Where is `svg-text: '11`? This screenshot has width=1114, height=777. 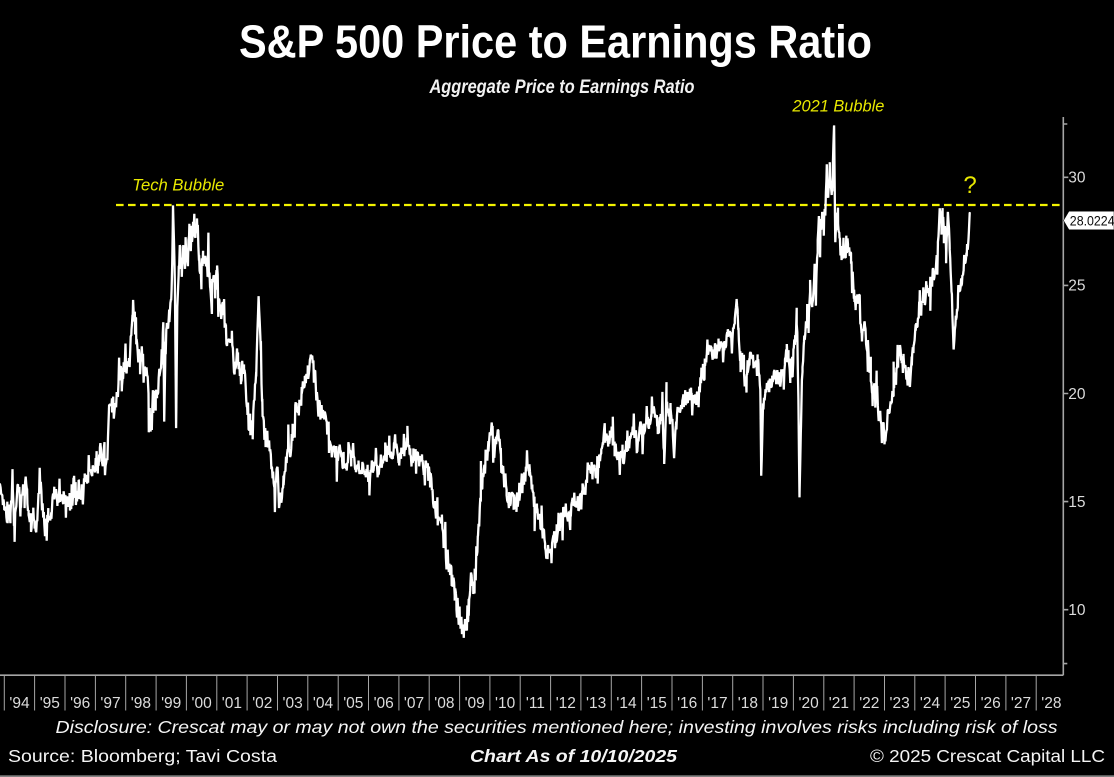 svg-text: '11 is located at coordinates (535, 703).